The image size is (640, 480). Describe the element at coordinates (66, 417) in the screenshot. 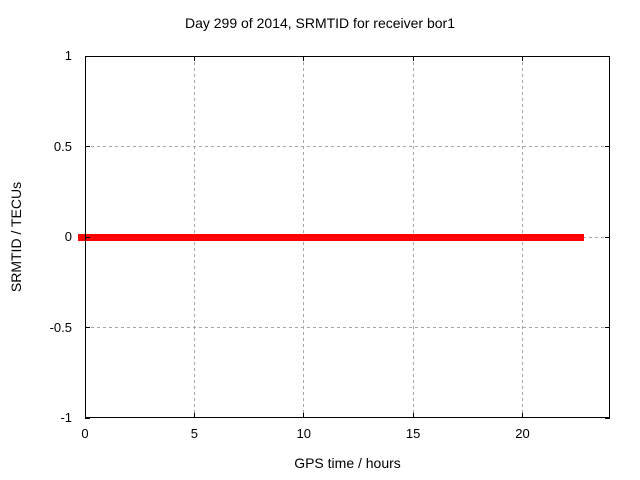

I see `y-tick-label: -1` at that location.